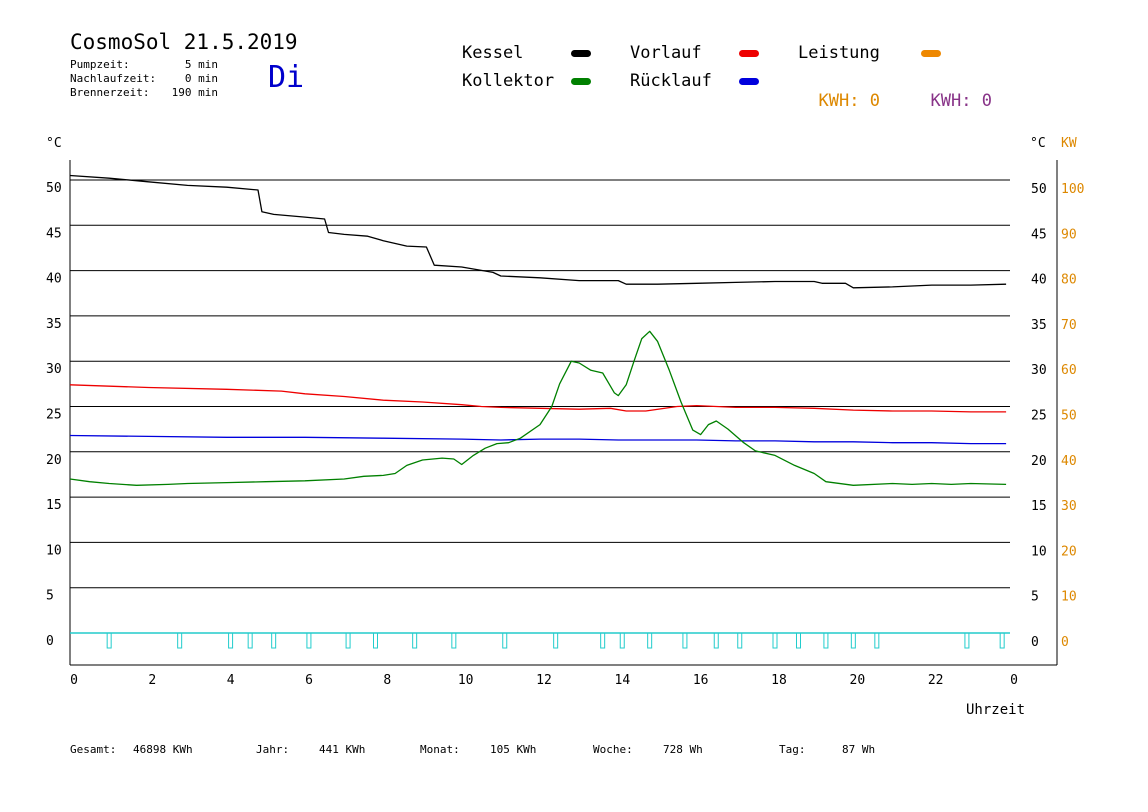 The width and height of the screenshot is (1148, 812). I want to click on legend-leistung-swatch, so click(931, 53).